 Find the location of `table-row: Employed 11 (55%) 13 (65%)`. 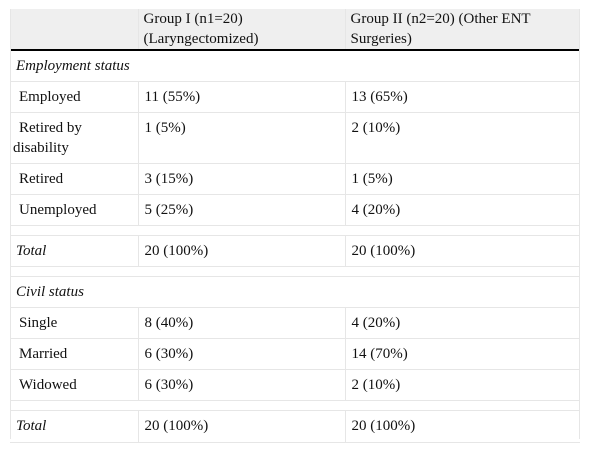

table-row: Employed 11 (55%) 13 (65%) is located at coordinates (295, 97).